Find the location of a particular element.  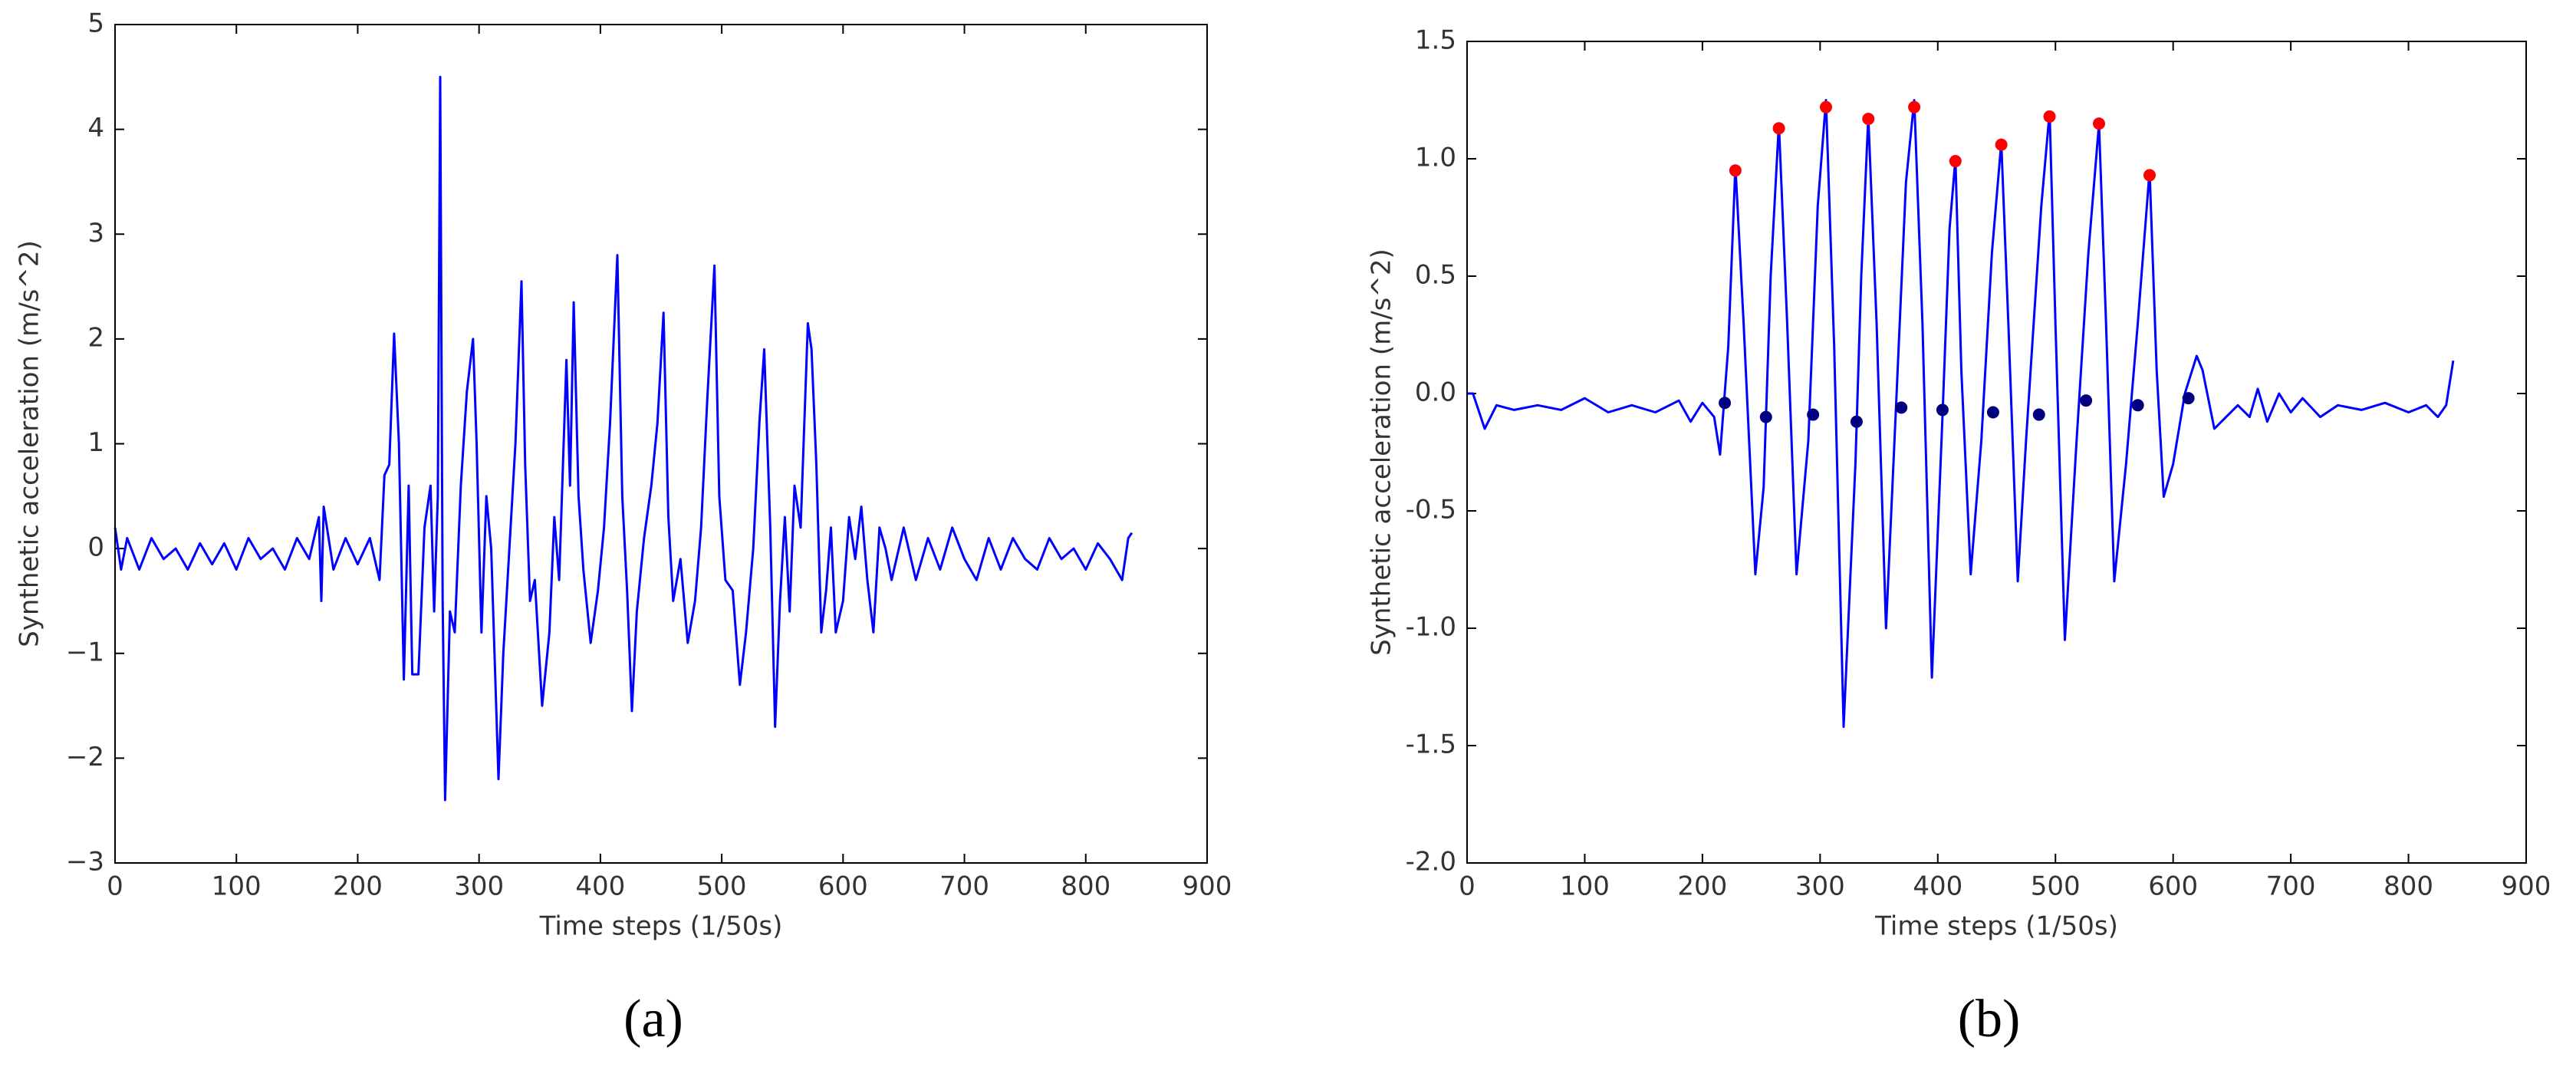

y-tick-label: 0.0 is located at coordinates (1435, 393).